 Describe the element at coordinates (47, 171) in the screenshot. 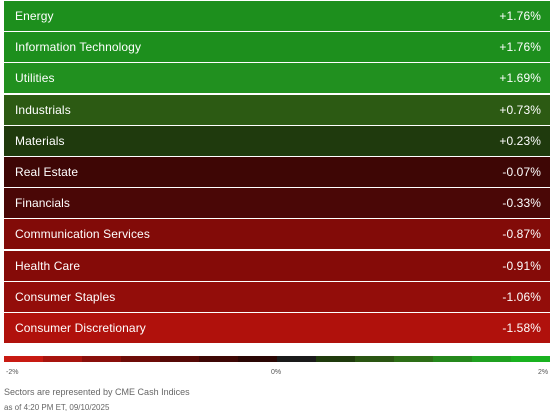

I see `sector-name: Real Estate` at that location.